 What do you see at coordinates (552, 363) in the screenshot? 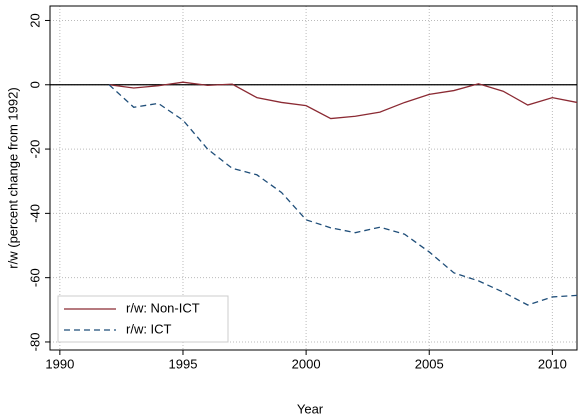
I see `x-tick-label: 2010` at bounding box center [552, 363].